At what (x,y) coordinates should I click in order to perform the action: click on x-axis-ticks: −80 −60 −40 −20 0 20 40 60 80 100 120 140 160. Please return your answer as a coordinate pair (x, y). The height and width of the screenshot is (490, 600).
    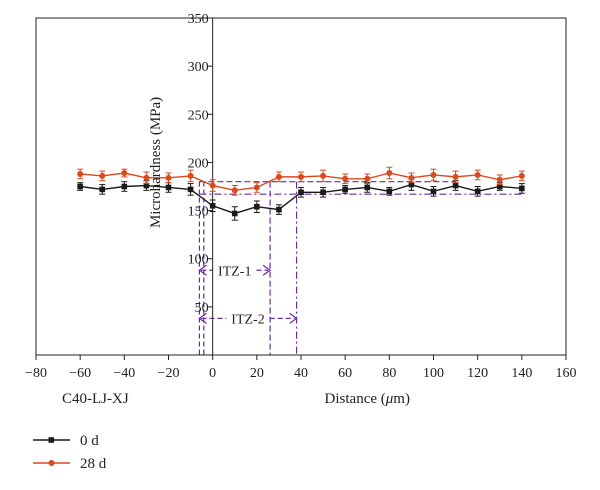
    Looking at the image, I should click on (301, 368).